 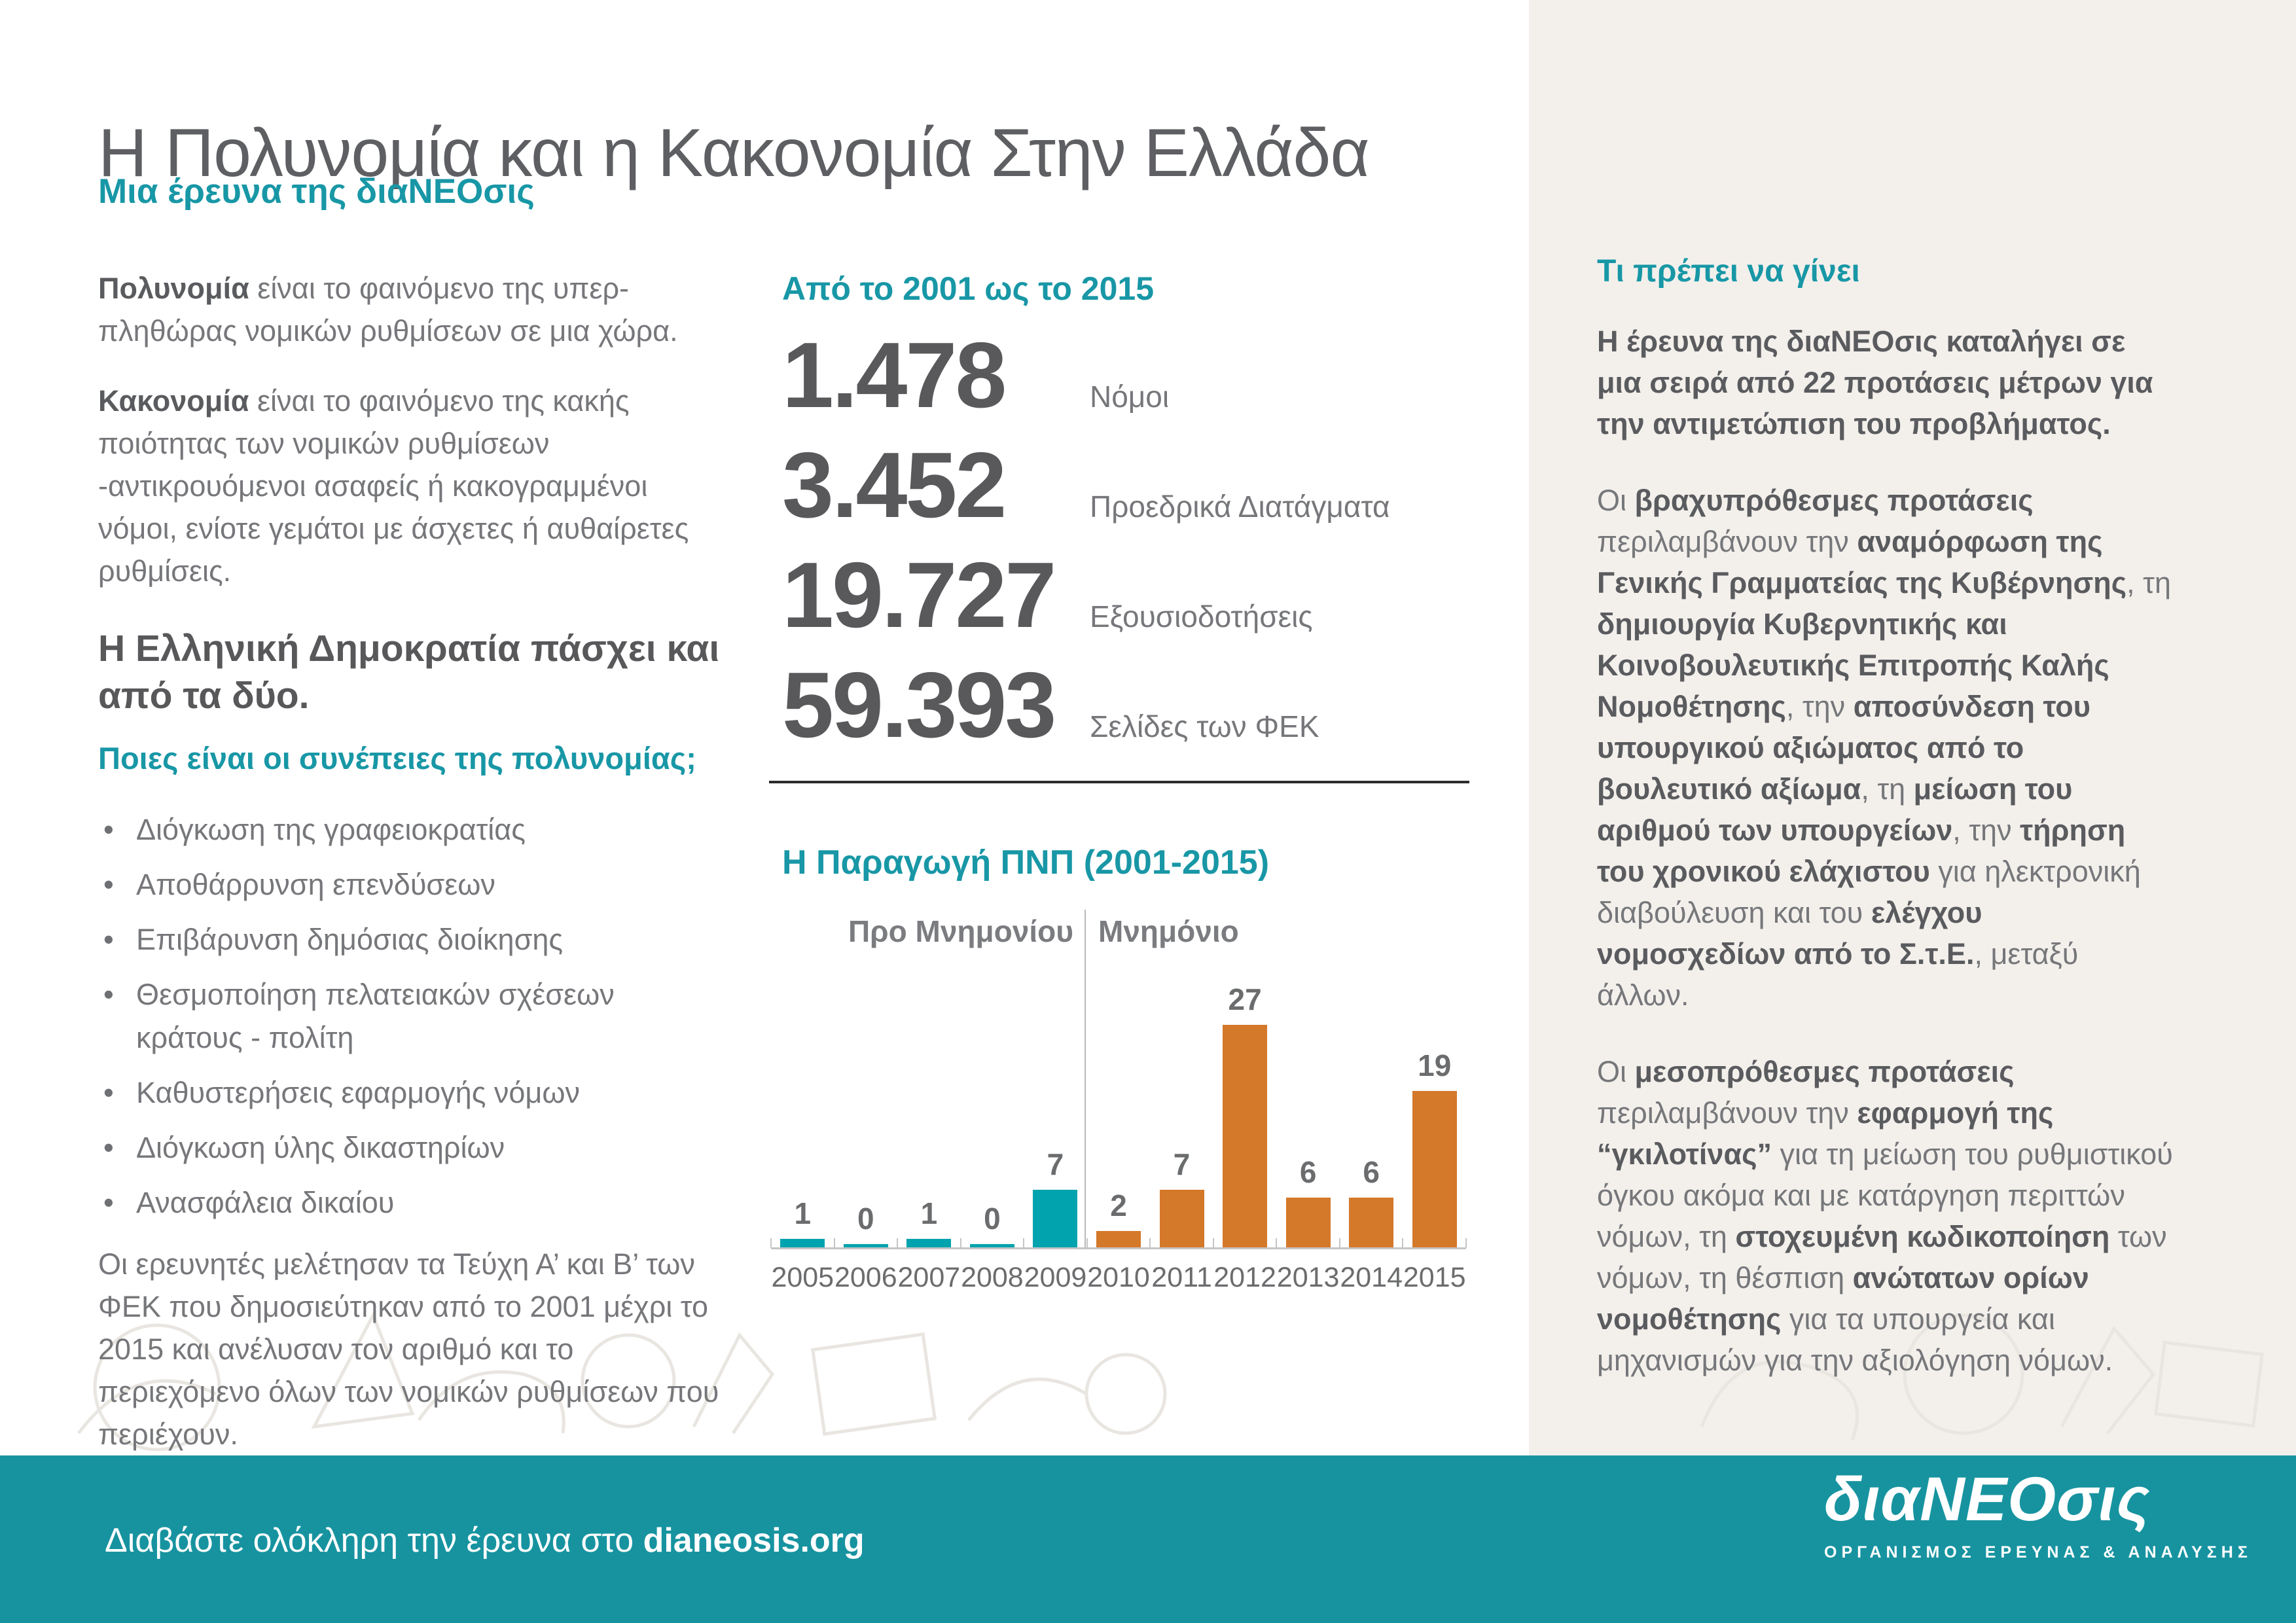 I want to click on bar-value-2009: 7, so click(x=1055, y=1164).